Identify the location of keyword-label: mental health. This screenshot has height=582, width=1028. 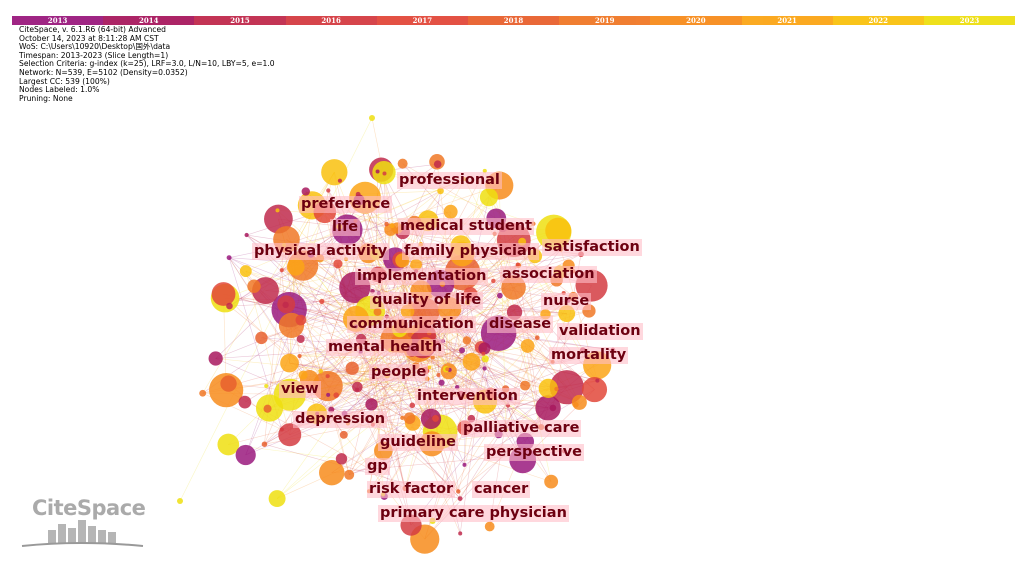
(385, 347).